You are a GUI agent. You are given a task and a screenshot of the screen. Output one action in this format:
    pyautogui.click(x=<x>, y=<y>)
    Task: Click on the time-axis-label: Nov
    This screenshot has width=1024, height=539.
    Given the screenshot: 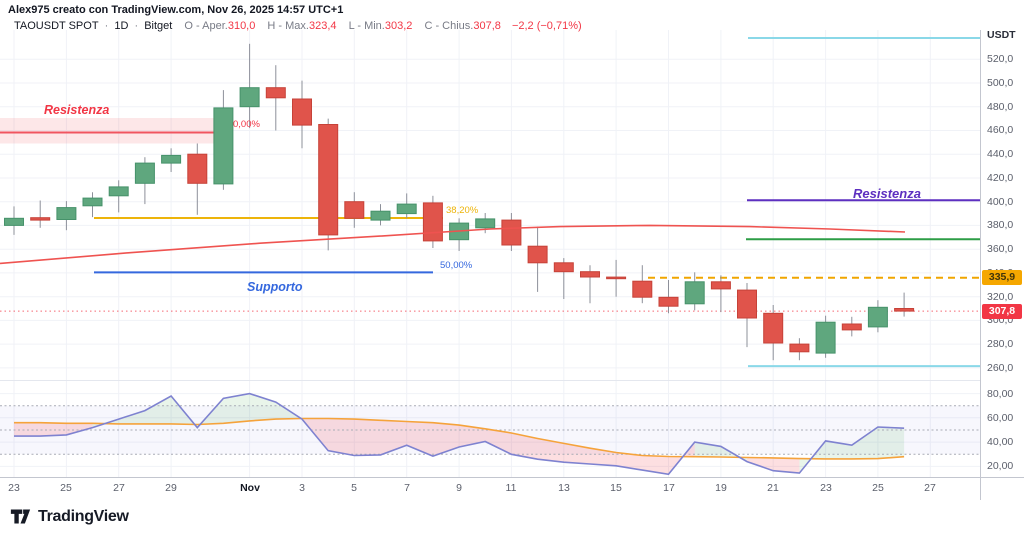 What is the action you would take?
    pyautogui.click(x=250, y=488)
    